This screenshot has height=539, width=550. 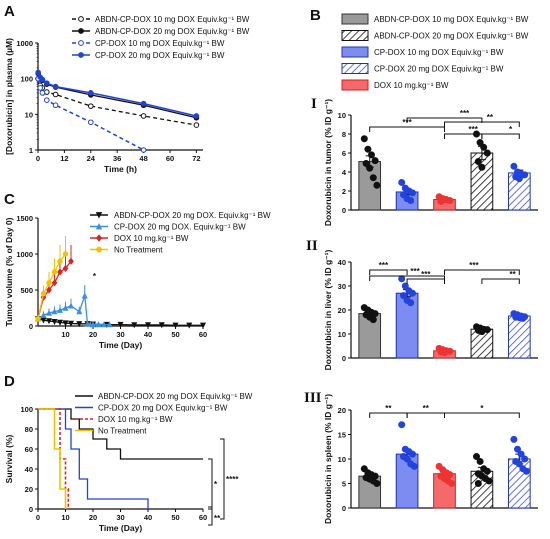 What do you see at coordinates (29, 429) in the screenshot?
I see `y-tick-label: 80` at bounding box center [29, 429].